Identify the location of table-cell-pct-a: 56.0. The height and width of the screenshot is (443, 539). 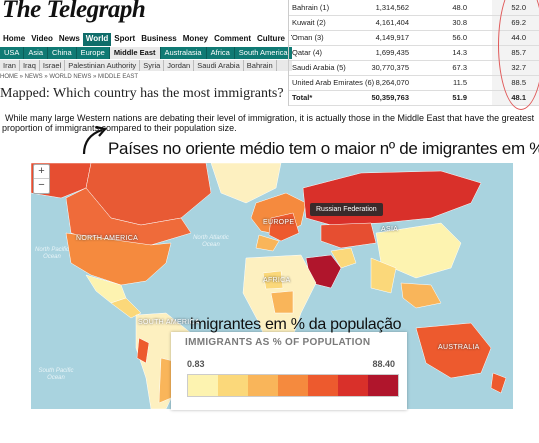
(459, 37).